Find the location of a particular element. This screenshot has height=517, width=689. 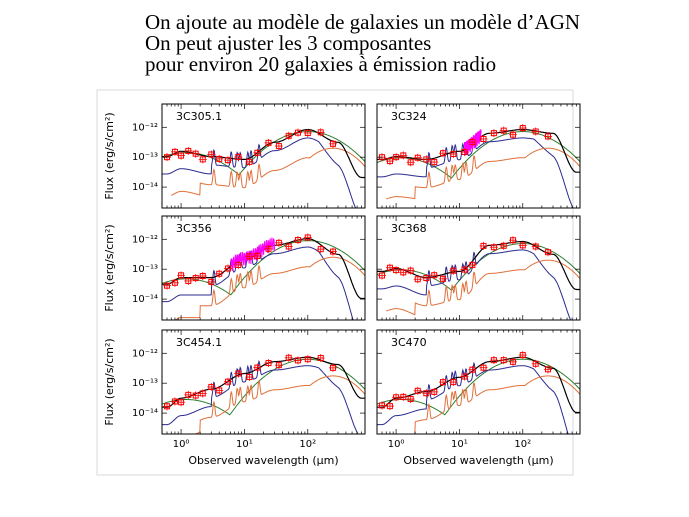

title-line-2: On peut ajuster les 3 composantes is located at coordinates (288, 43).